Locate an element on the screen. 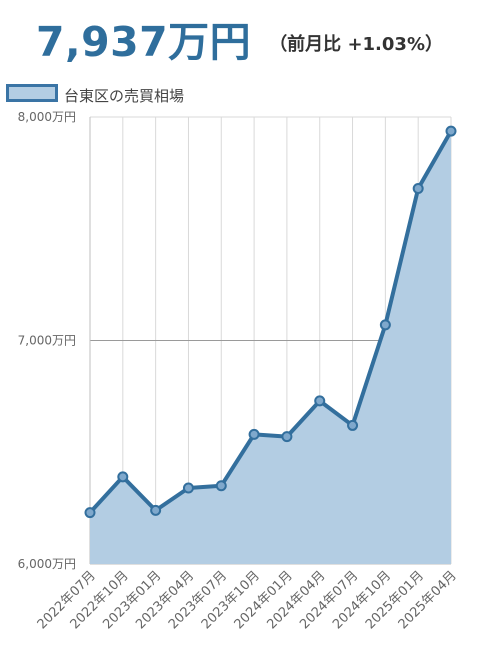 This screenshot has height=663, width=477. headline: 7,937万円 （前月比 +1.03%） is located at coordinates (239, 38).